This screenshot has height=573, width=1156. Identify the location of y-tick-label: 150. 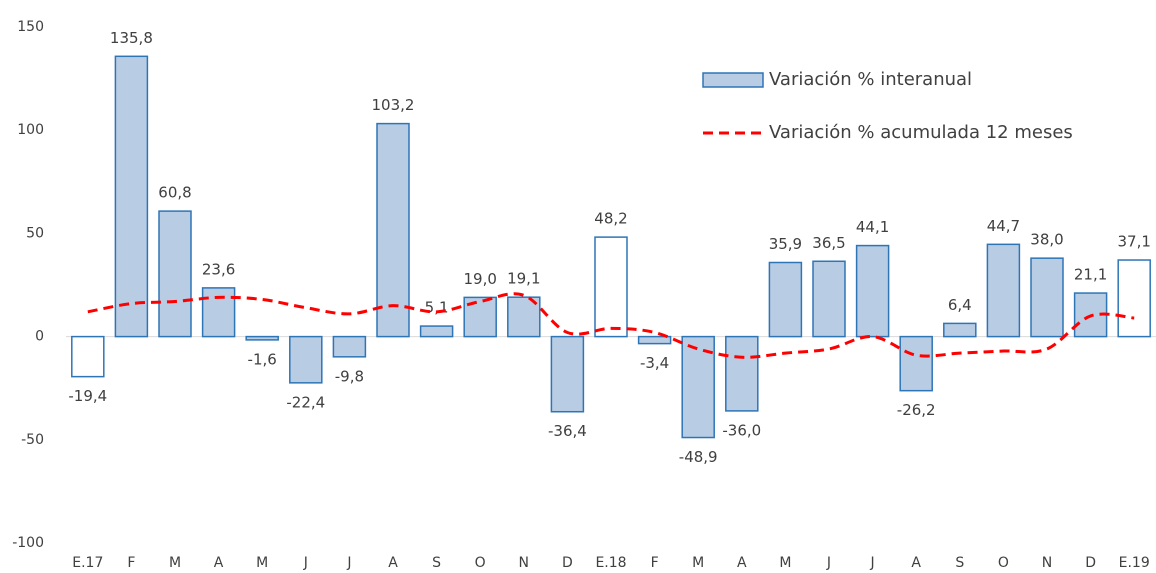
(30, 27).